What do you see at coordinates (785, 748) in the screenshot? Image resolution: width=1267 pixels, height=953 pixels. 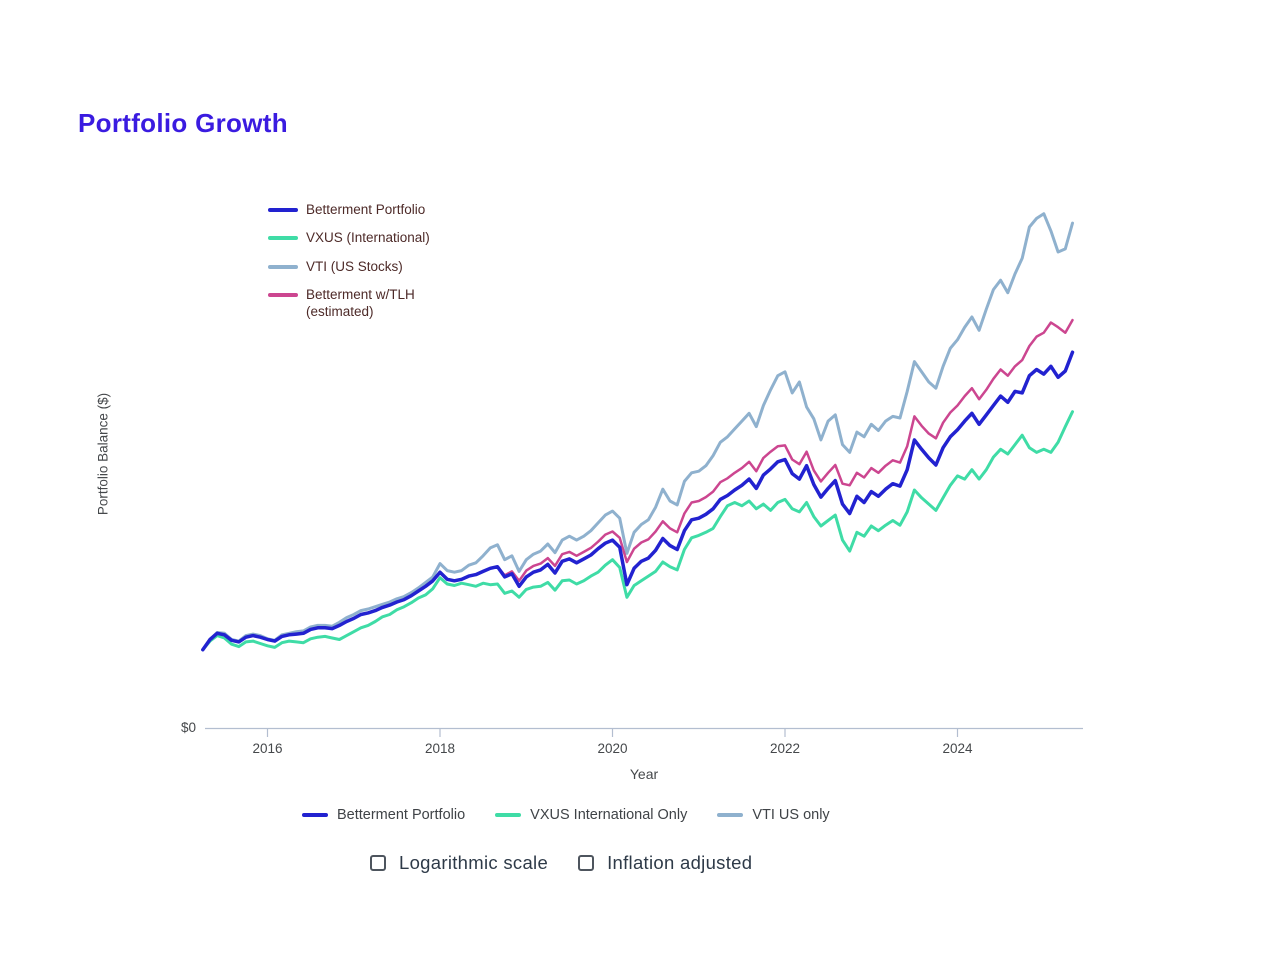 I see `x-tick-label: 2022` at bounding box center [785, 748].